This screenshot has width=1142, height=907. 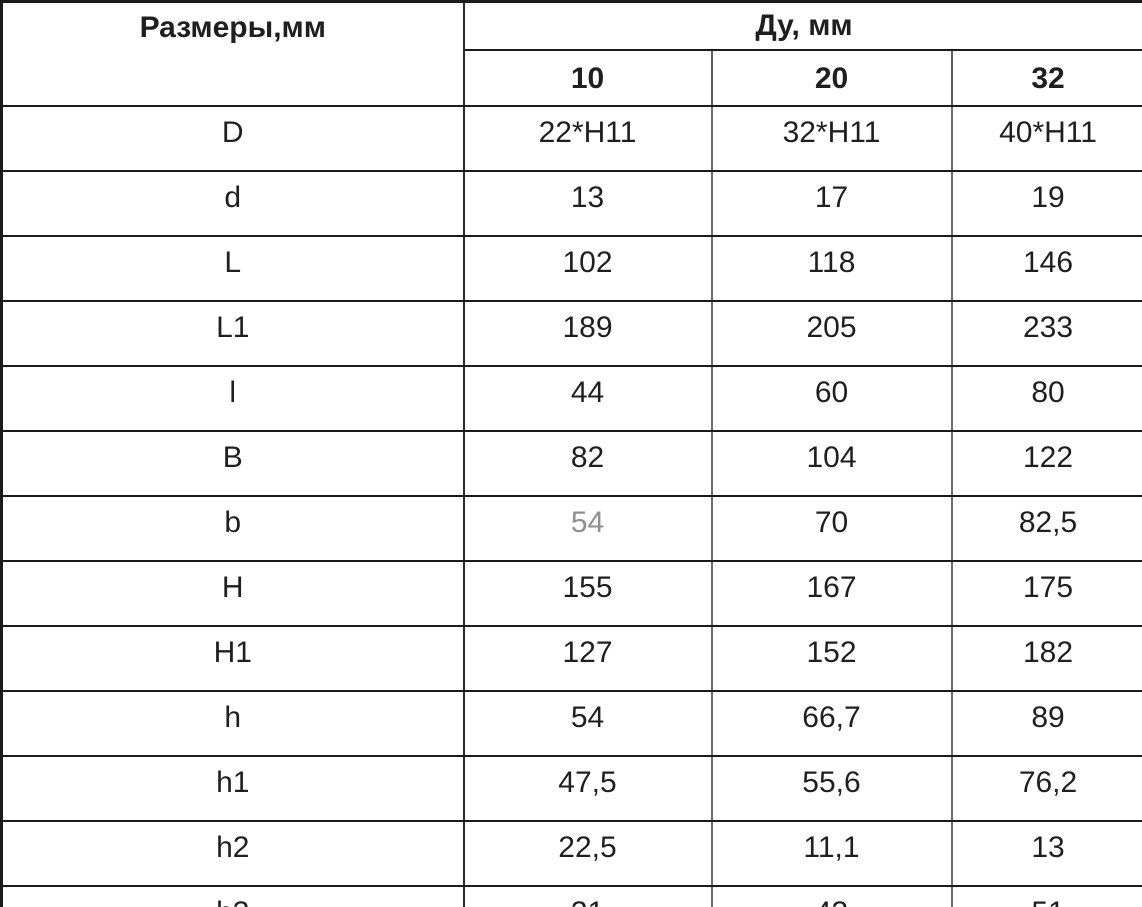 What do you see at coordinates (1046, 269) in the screenshot?
I see `value-cell: 146` at bounding box center [1046, 269].